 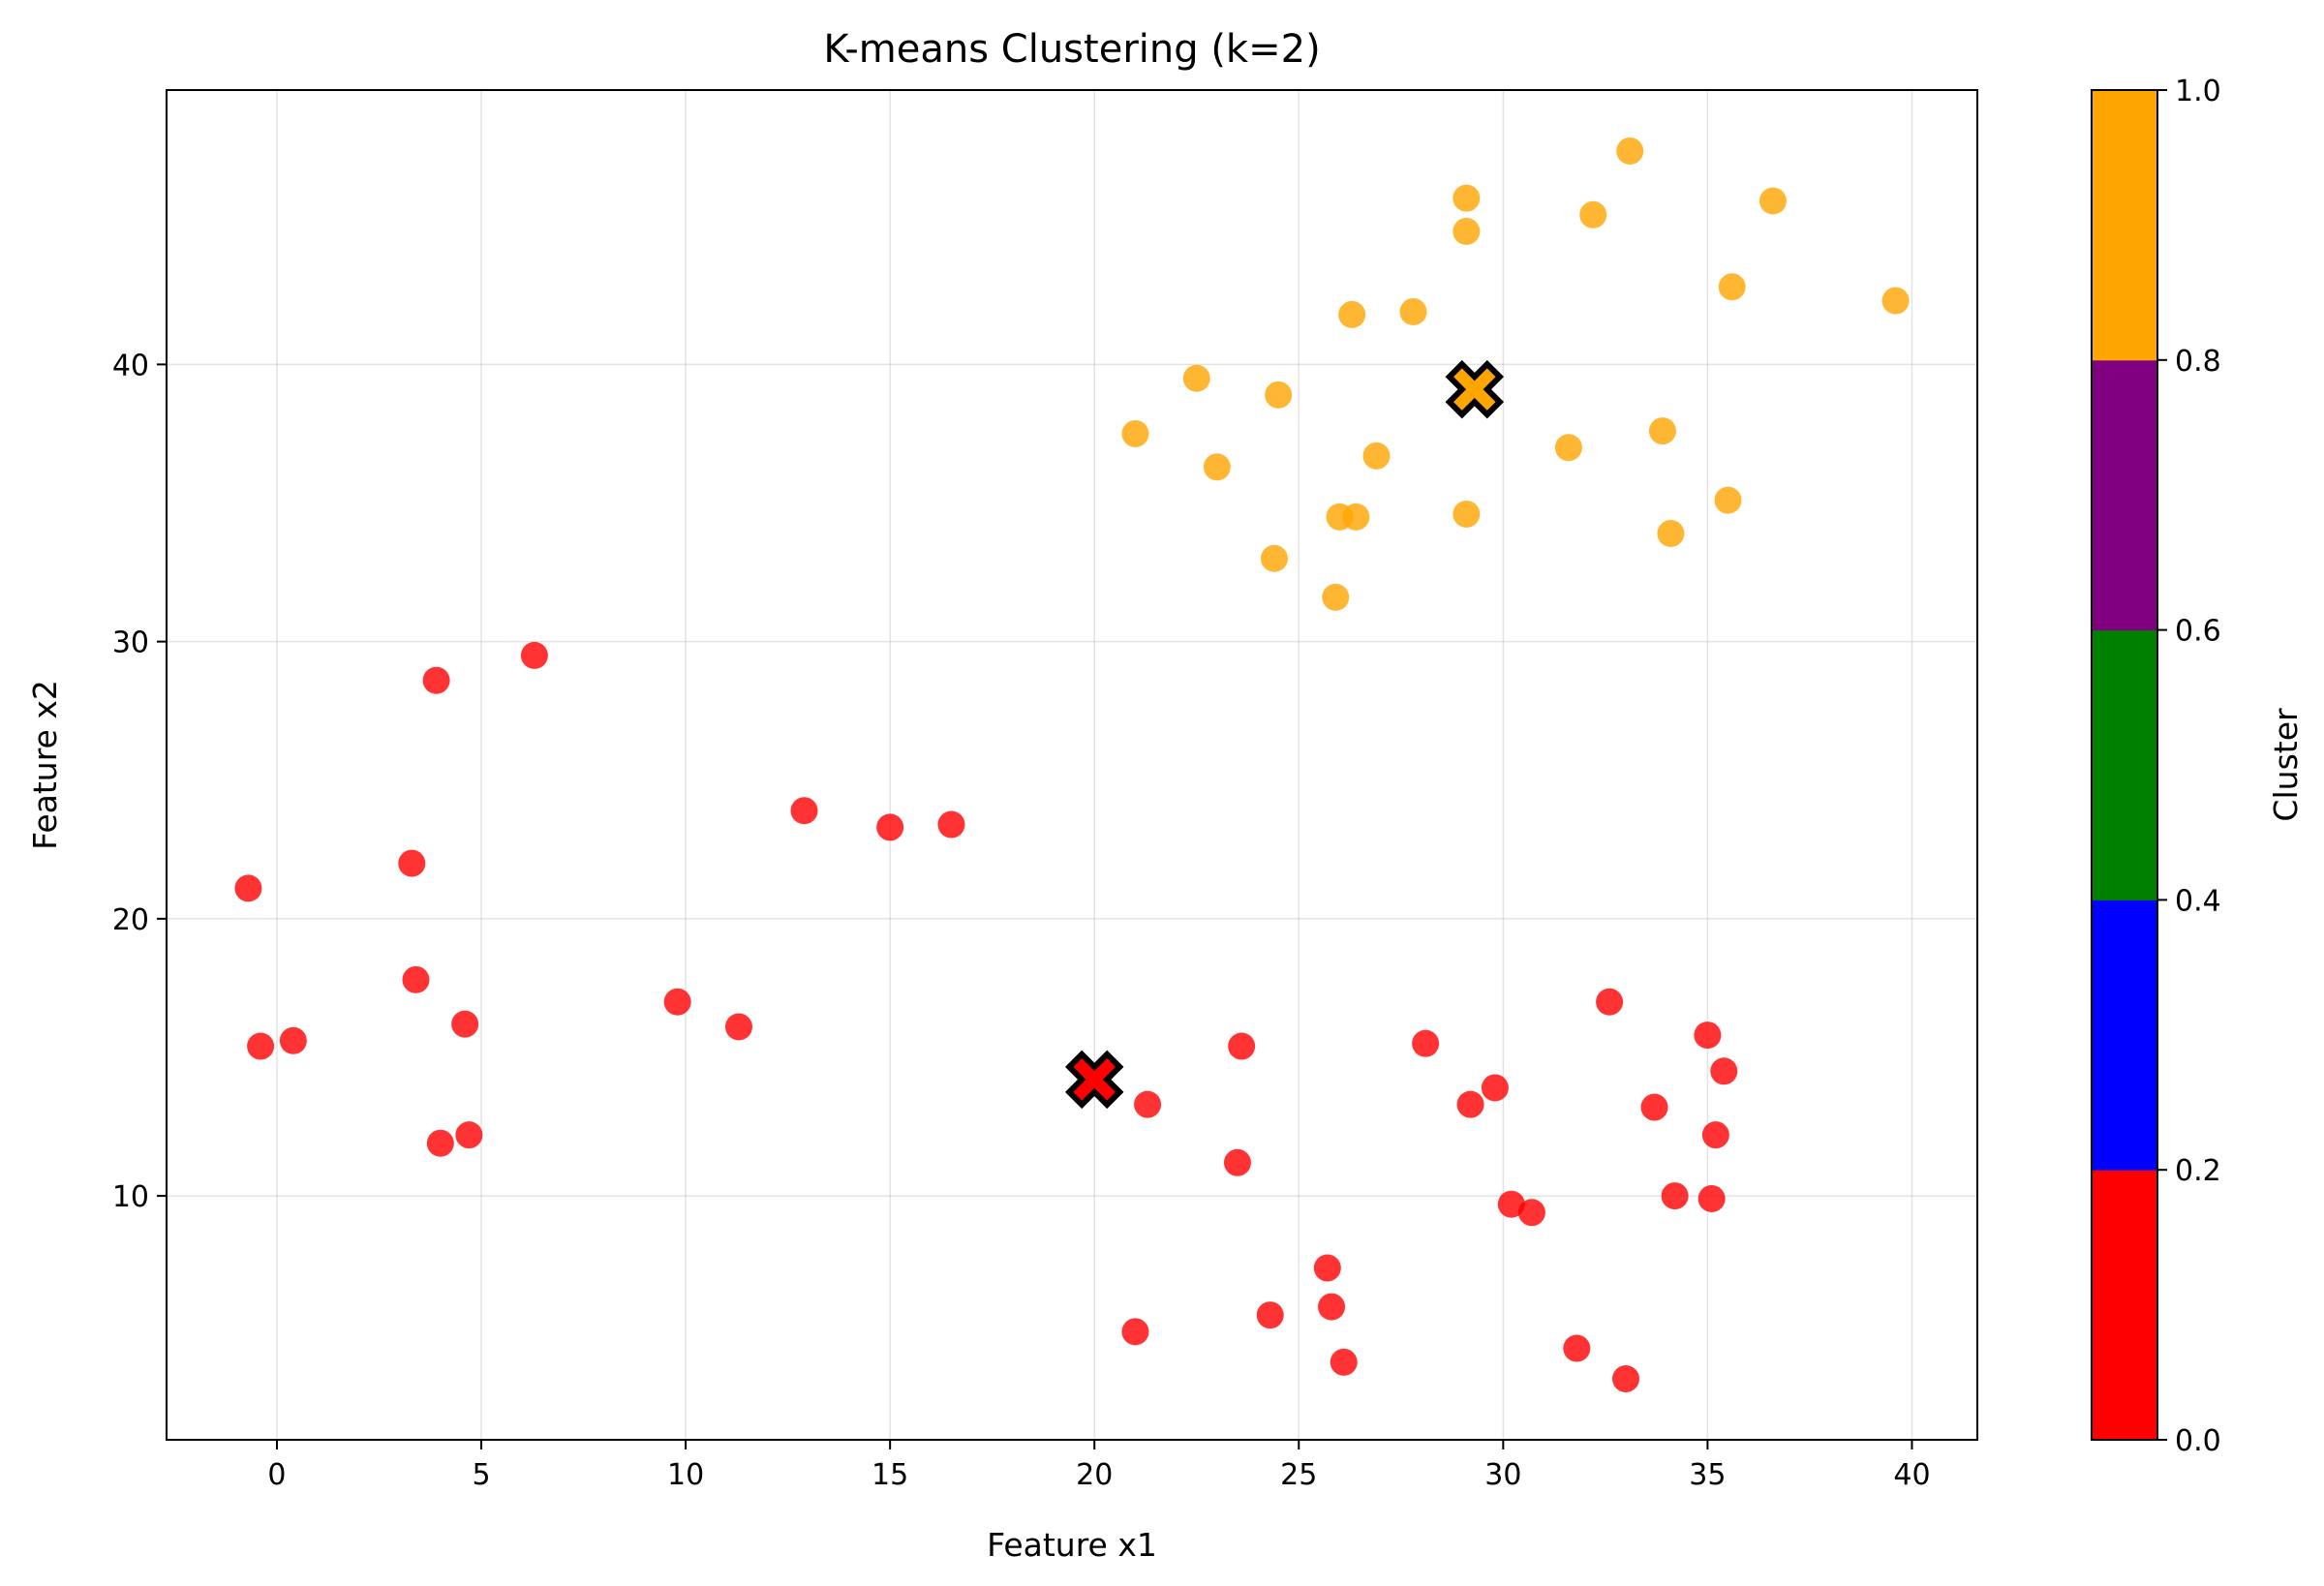 What do you see at coordinates (131, 365) in the screenshot?
I see `y-tick-label: 40` at bounding box center [131, 365].